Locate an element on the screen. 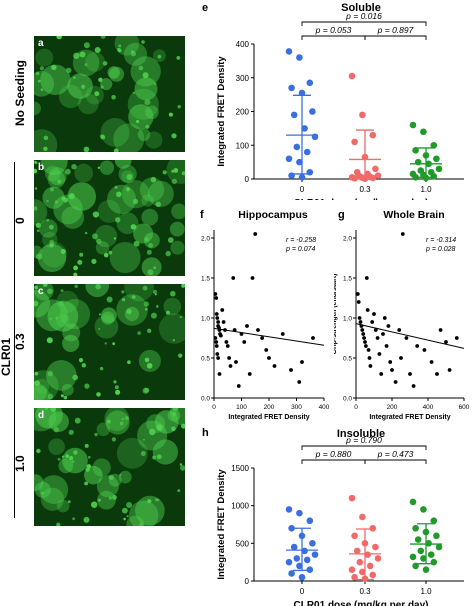  micro-panel-c: c is located at coordinates (109, 342).